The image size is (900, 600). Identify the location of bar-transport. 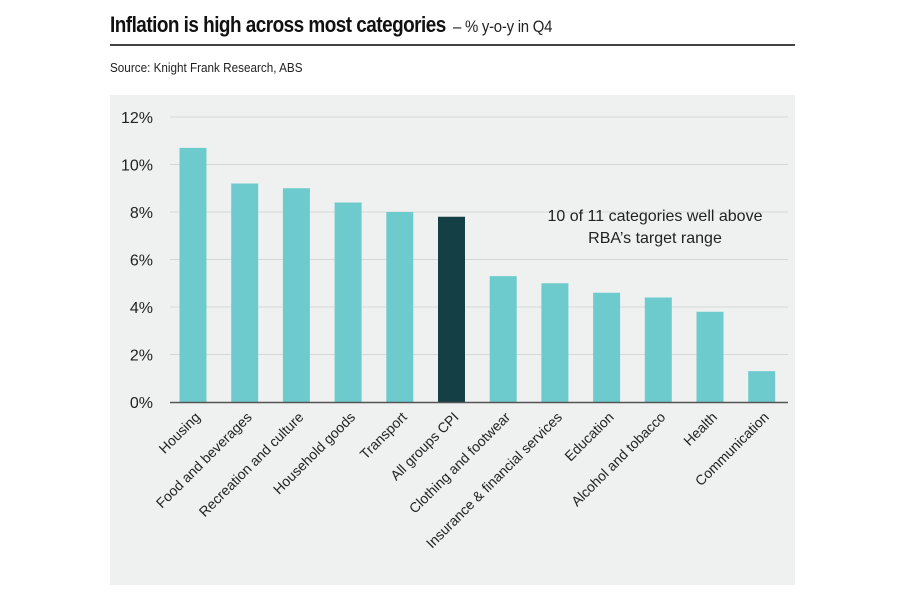
(400, 307).